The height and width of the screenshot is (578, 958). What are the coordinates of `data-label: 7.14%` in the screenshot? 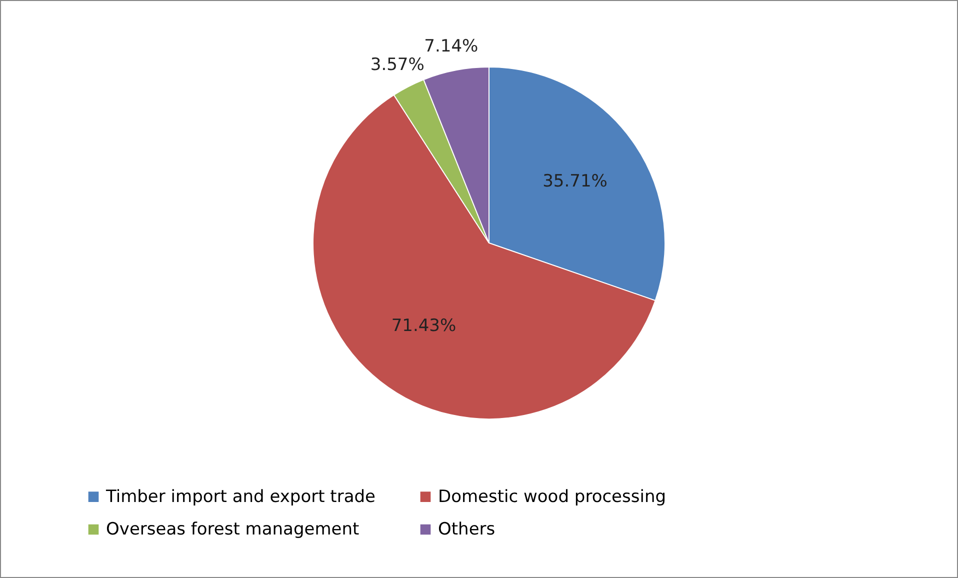 It's located at (451, 46).